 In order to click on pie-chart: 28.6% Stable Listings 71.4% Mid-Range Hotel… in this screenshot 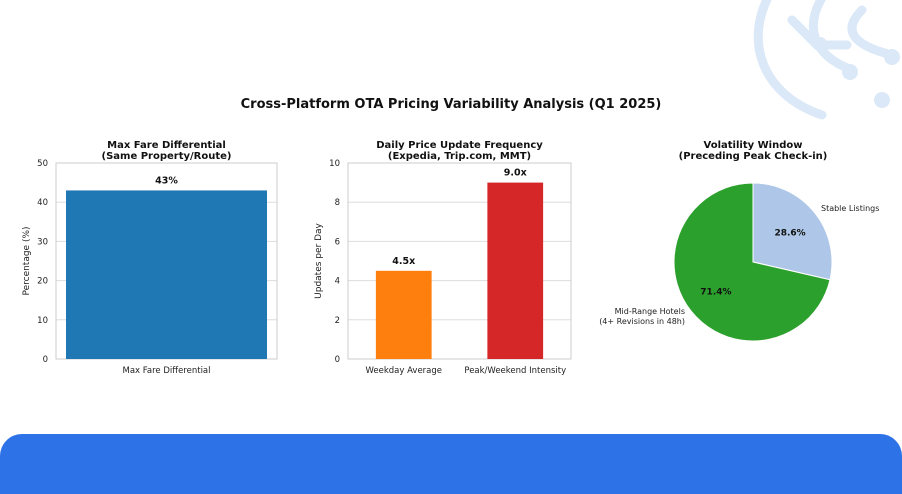, I will do `click(739, 262)`.